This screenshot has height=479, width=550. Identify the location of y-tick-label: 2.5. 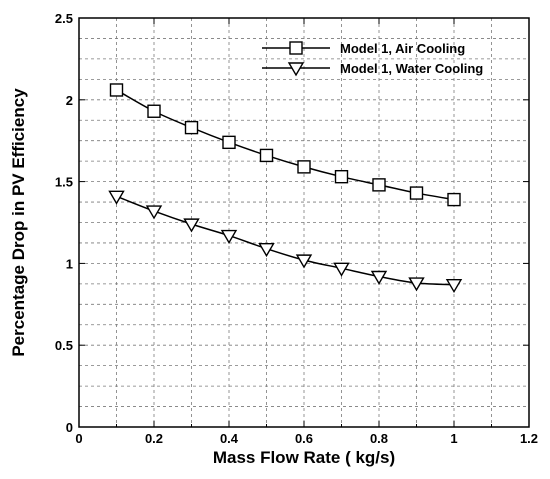
(64, 18).